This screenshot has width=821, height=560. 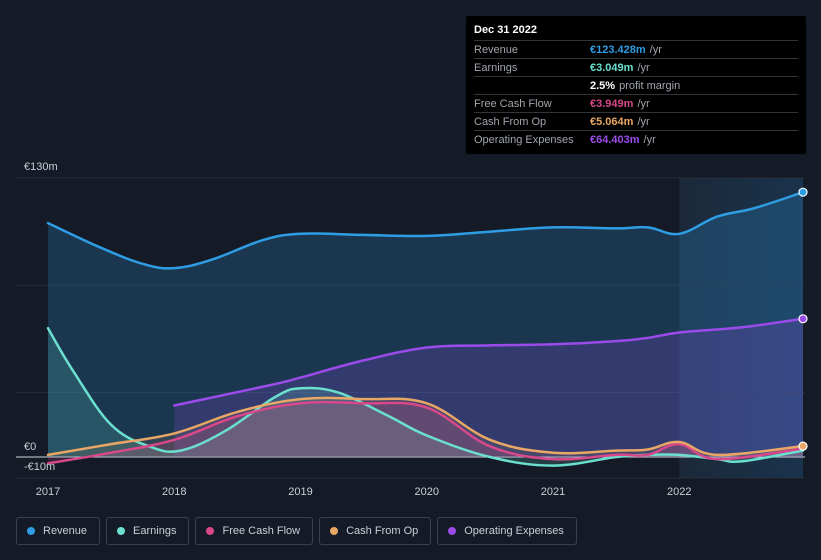 What do you see at coordinates (41, 167) in the screenshot?
I see `y-tick-label: €130m` at bounding box center [41, 167].